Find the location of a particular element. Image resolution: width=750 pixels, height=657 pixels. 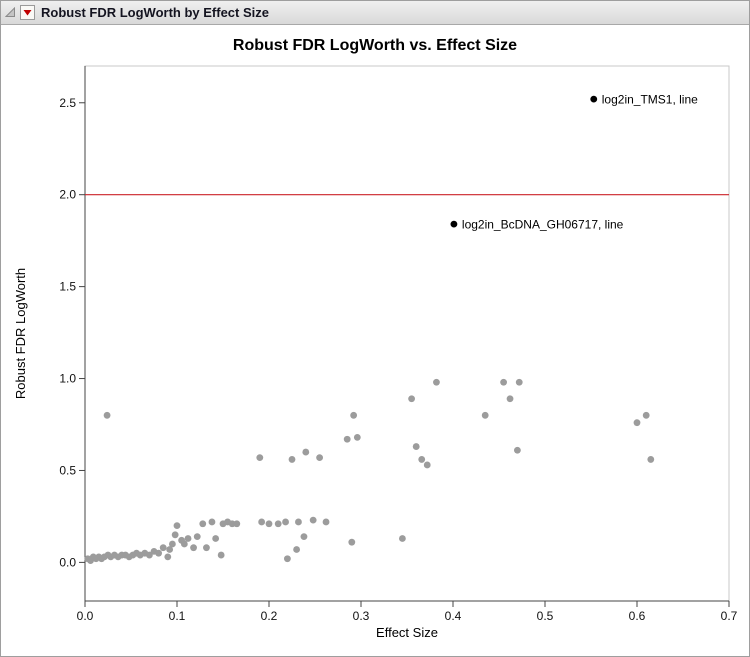

y-tick-label: 2.0 is located at coordinates (67, 195).